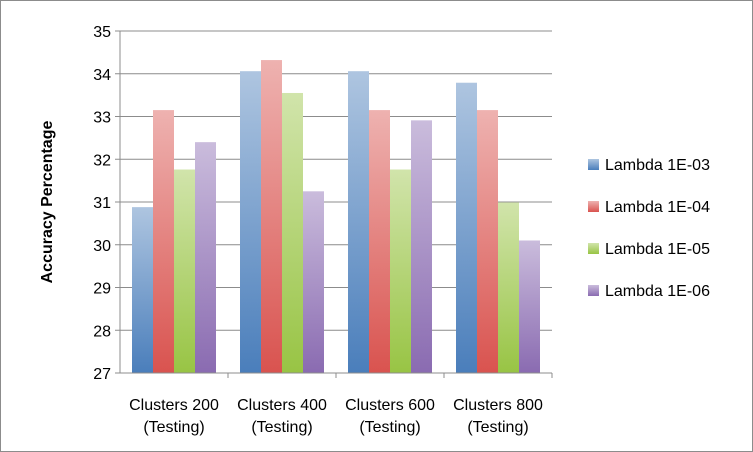 This screenshot has height=452, width=753. I want to click on y-tick-label: 32, so click(102, 160).